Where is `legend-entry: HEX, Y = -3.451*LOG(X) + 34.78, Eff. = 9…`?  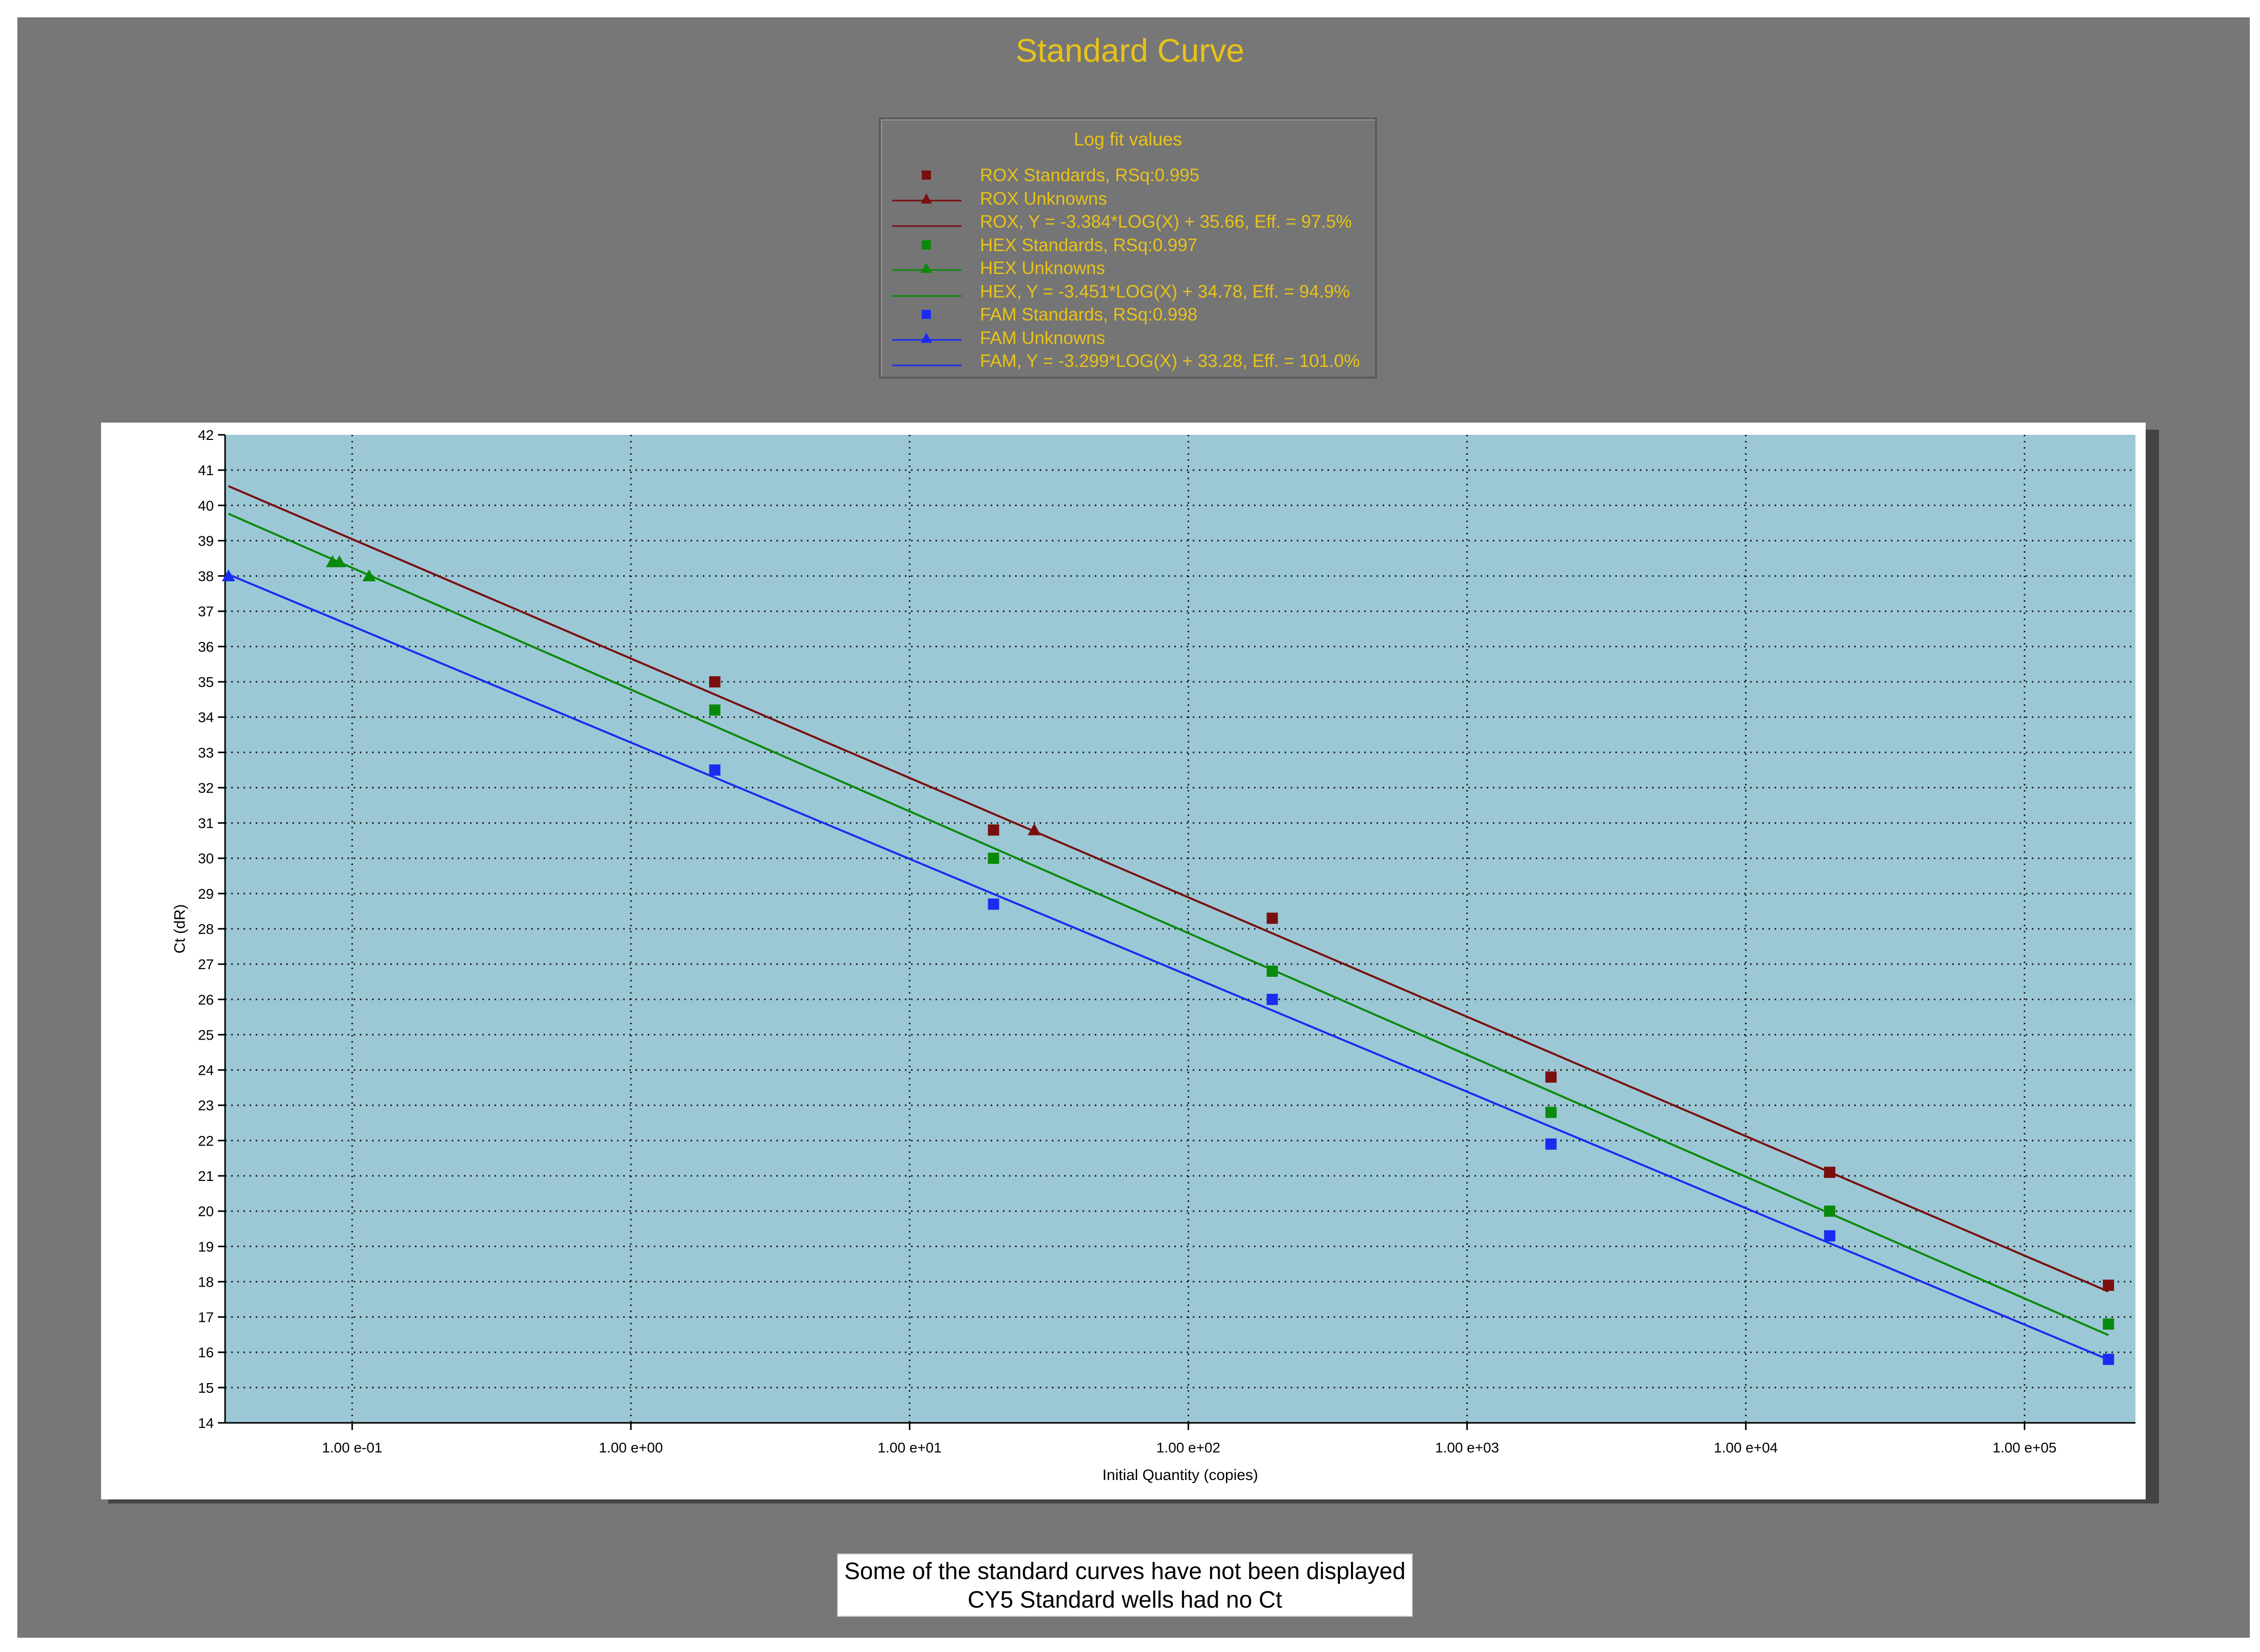
legend-entry: HEX, Y = -3.451*LOG(X) + 34.78, Eff. = 9… is located at coordinates (1128, 292).